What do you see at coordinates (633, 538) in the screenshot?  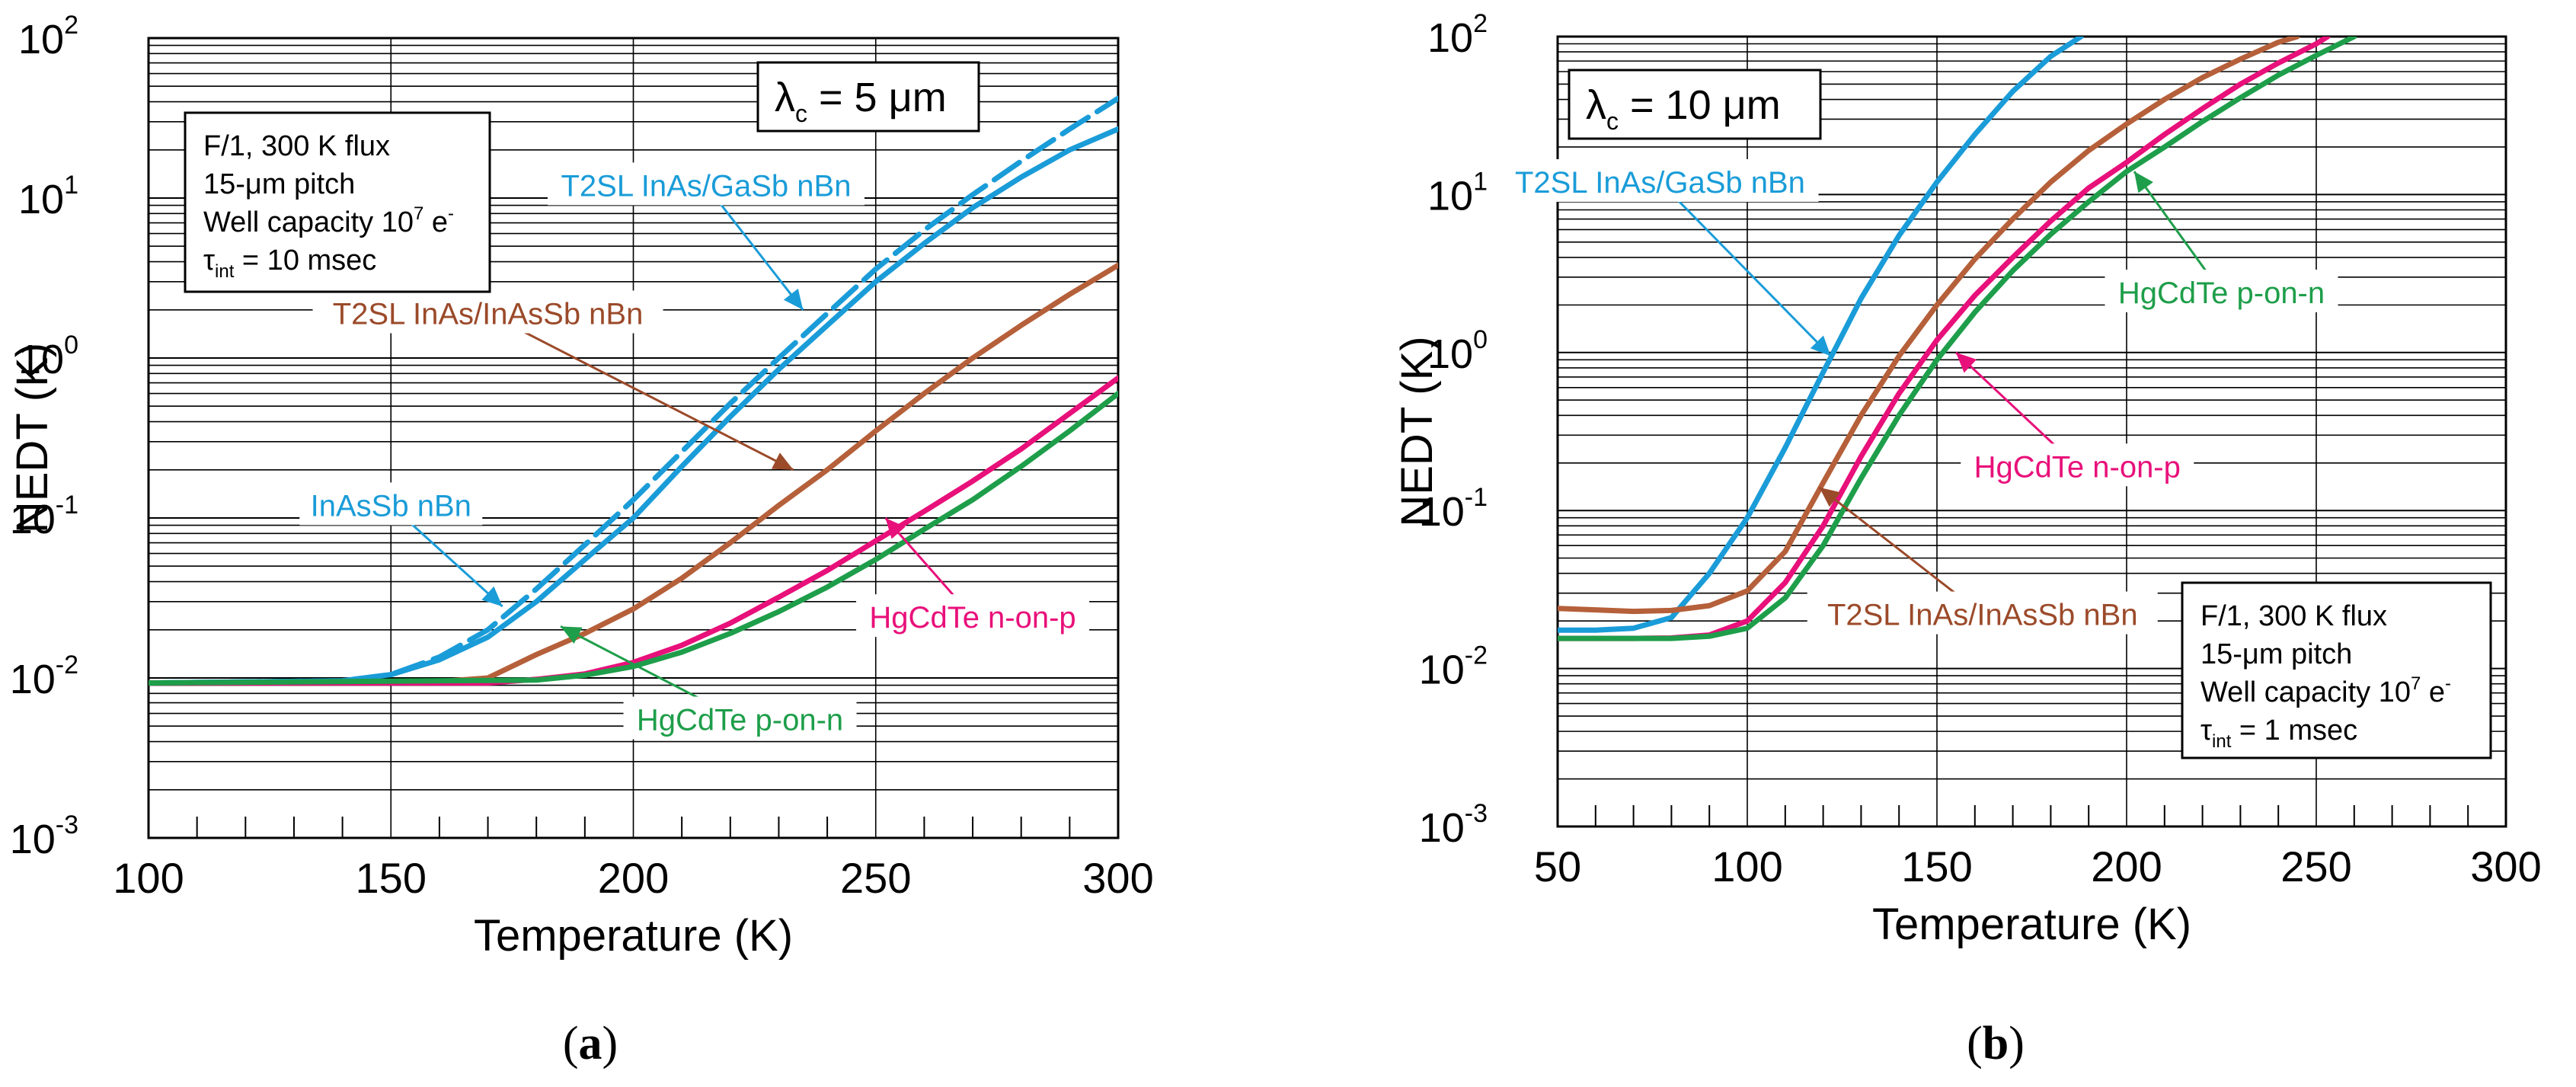 I see `series-line-hgcdte-p-on-n` at bounding box center [633, 538].